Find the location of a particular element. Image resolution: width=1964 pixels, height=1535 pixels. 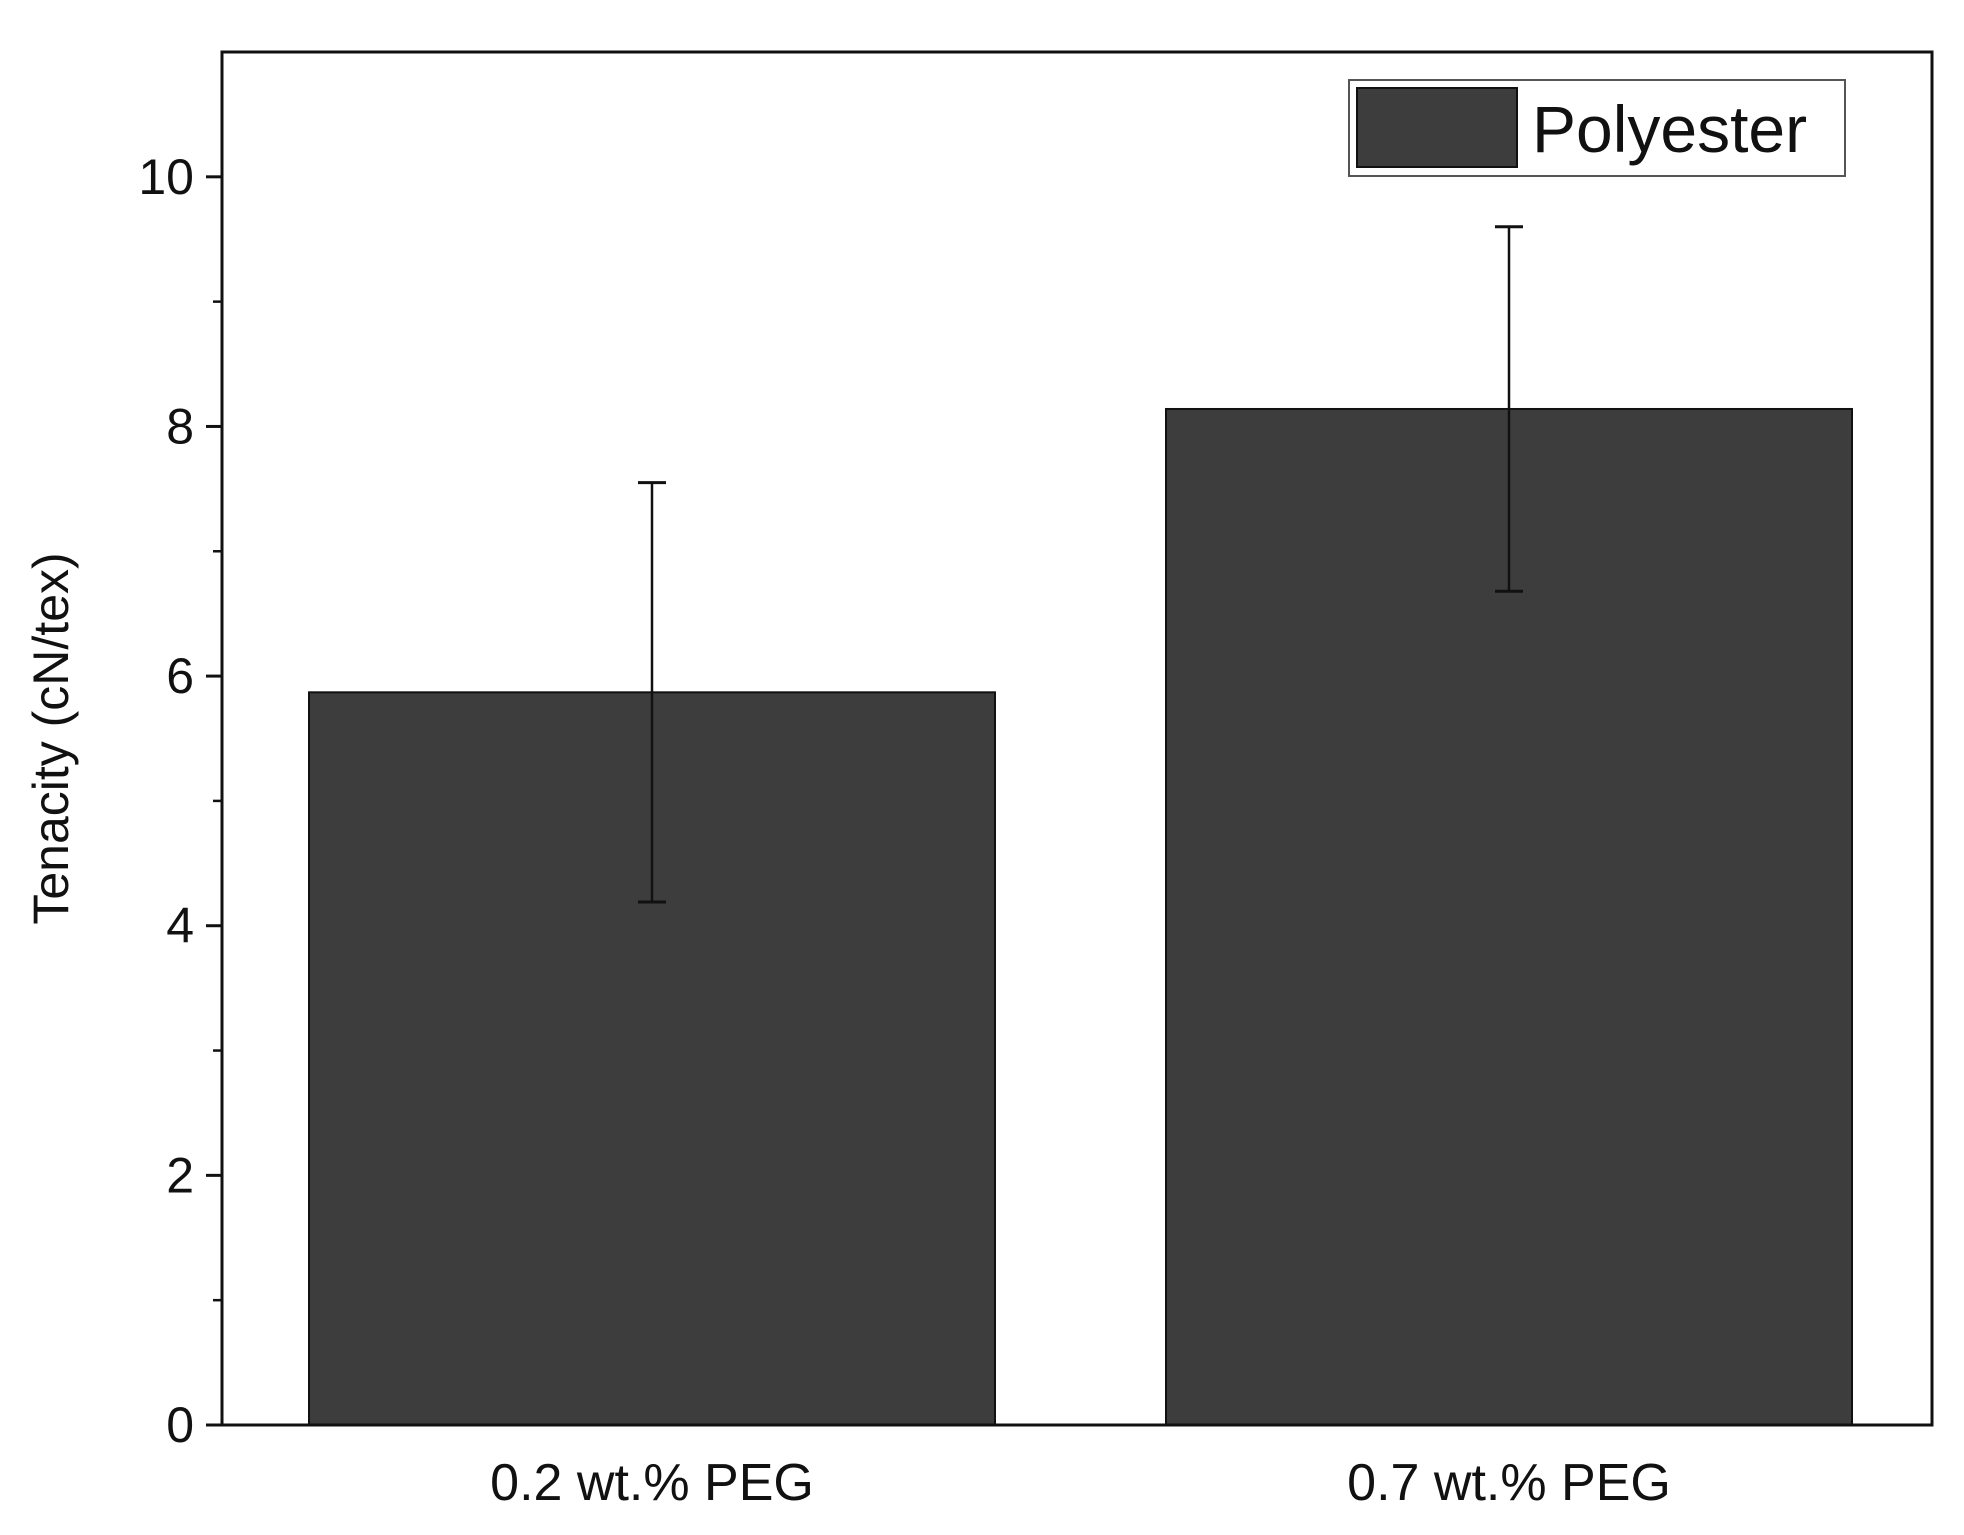

y-tick-label: 6 is located at coordinates (180, 676).